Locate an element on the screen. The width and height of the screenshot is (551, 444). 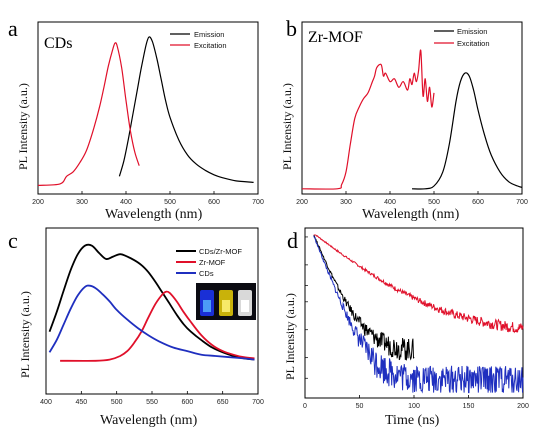
panel-a-series is located at coordinates (145, 111).